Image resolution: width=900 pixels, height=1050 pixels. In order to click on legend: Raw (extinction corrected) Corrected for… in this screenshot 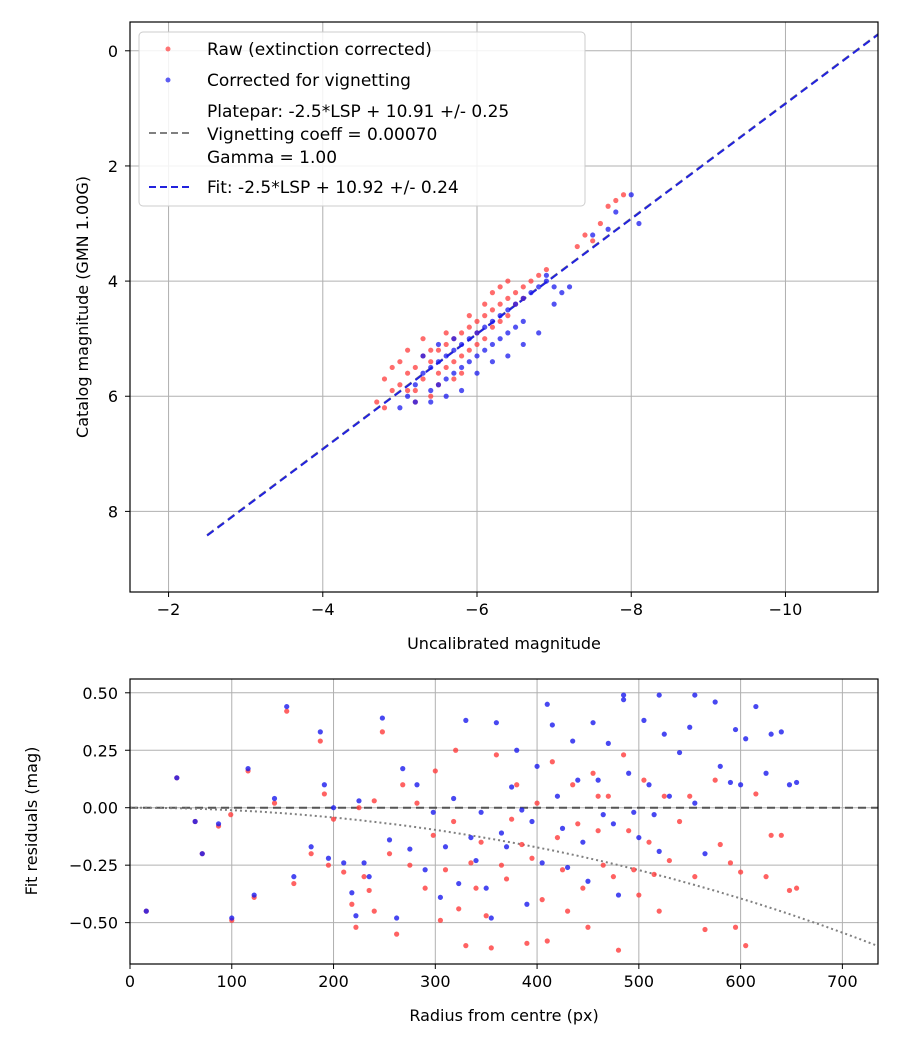, I will do `click(362, 119)`.